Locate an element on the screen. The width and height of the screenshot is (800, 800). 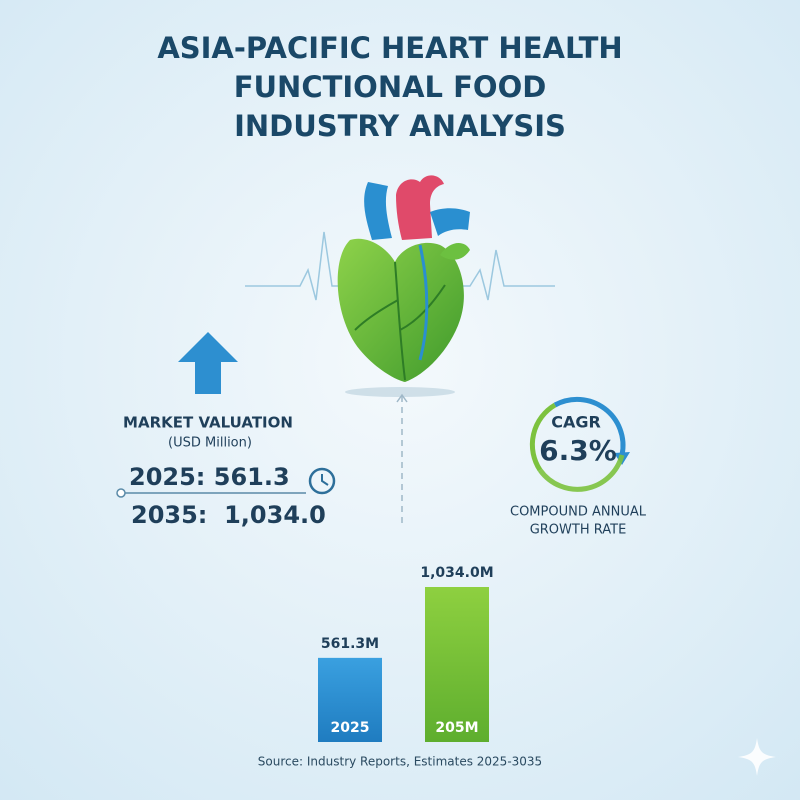
bar-category-label: 205M is located at coordinates (456, 728).